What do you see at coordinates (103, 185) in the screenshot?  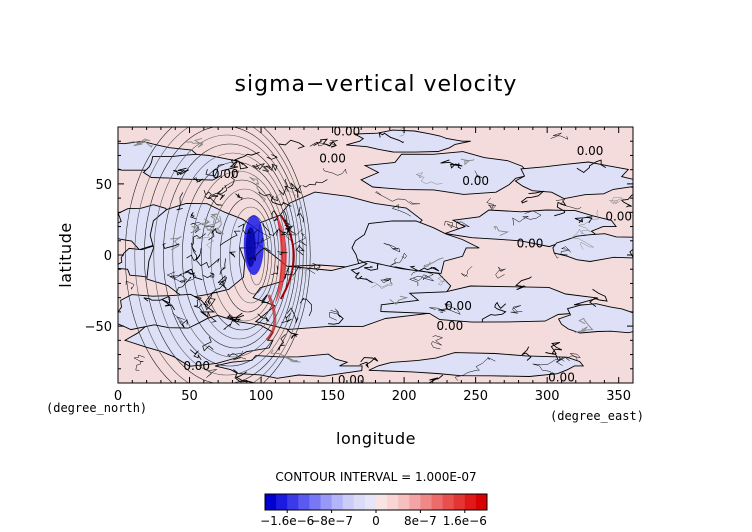 I see `y-tick-label: 50` at bounding box center [103, 185].